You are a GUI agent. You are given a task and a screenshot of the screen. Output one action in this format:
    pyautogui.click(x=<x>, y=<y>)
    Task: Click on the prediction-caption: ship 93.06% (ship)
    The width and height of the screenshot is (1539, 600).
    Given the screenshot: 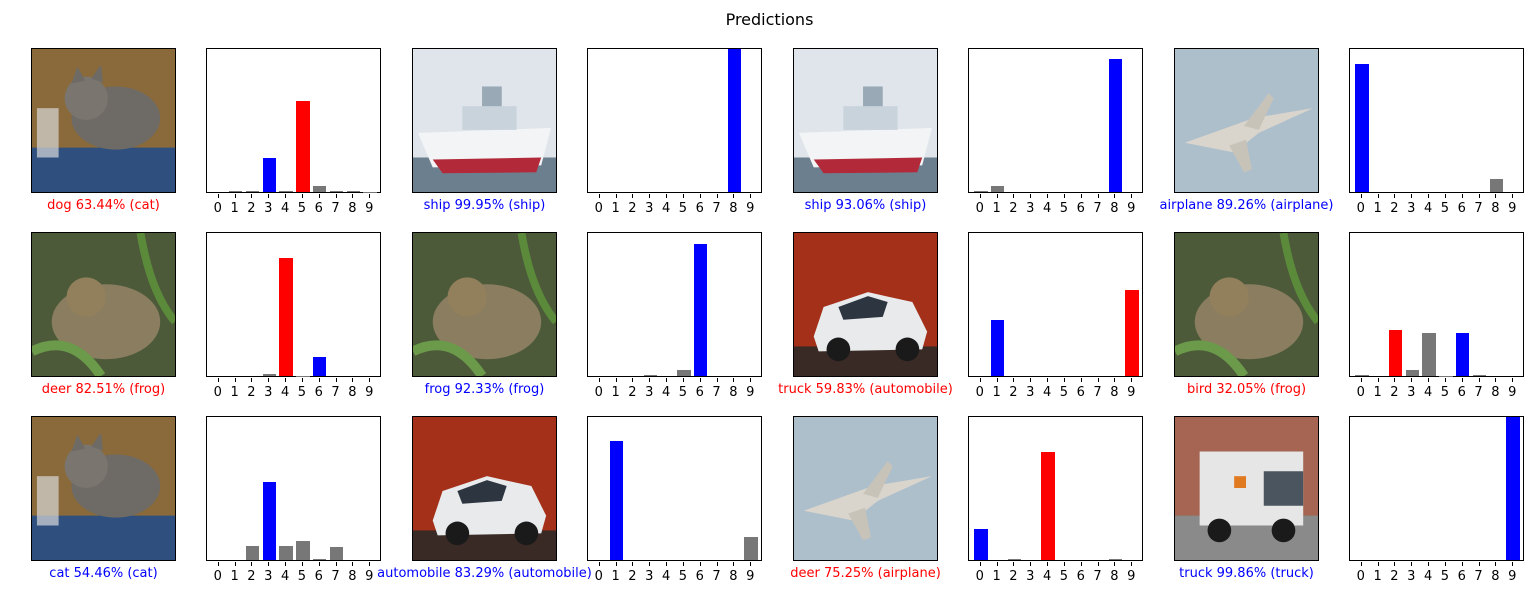 What is the action you would take?
    pyautogui.click(x=865, y=205)
    